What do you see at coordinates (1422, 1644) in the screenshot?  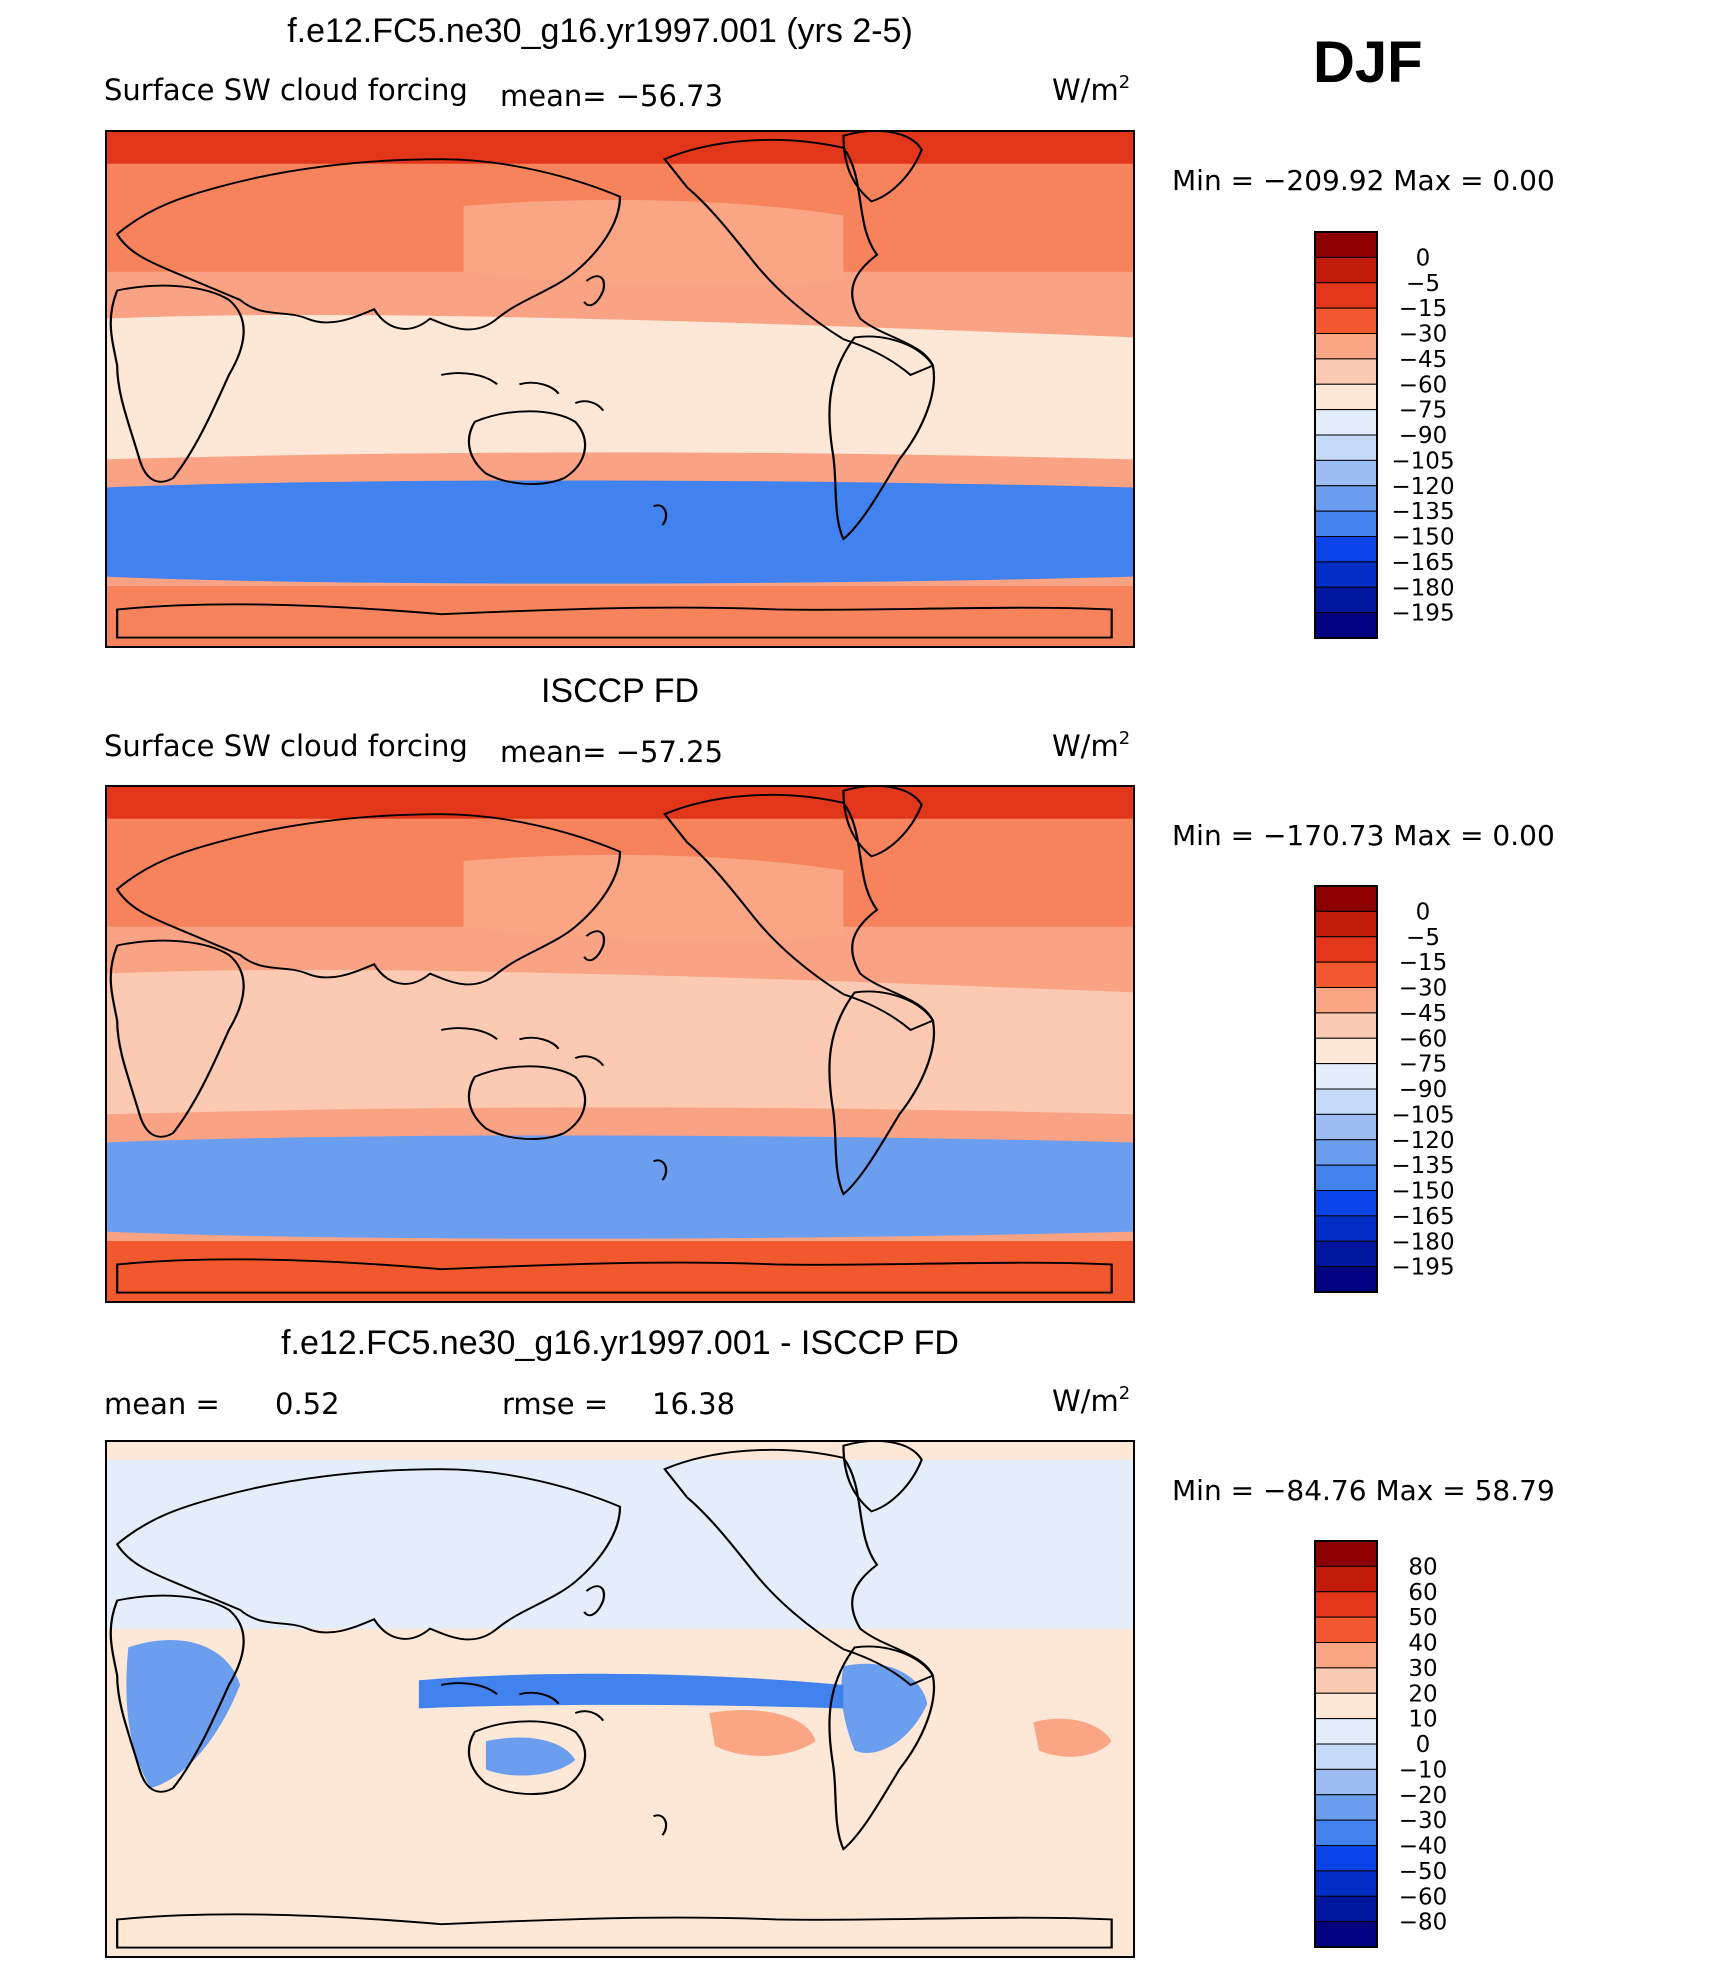 I see `colorbar-tick-label: 40` at bounding box center [1422, 1644].